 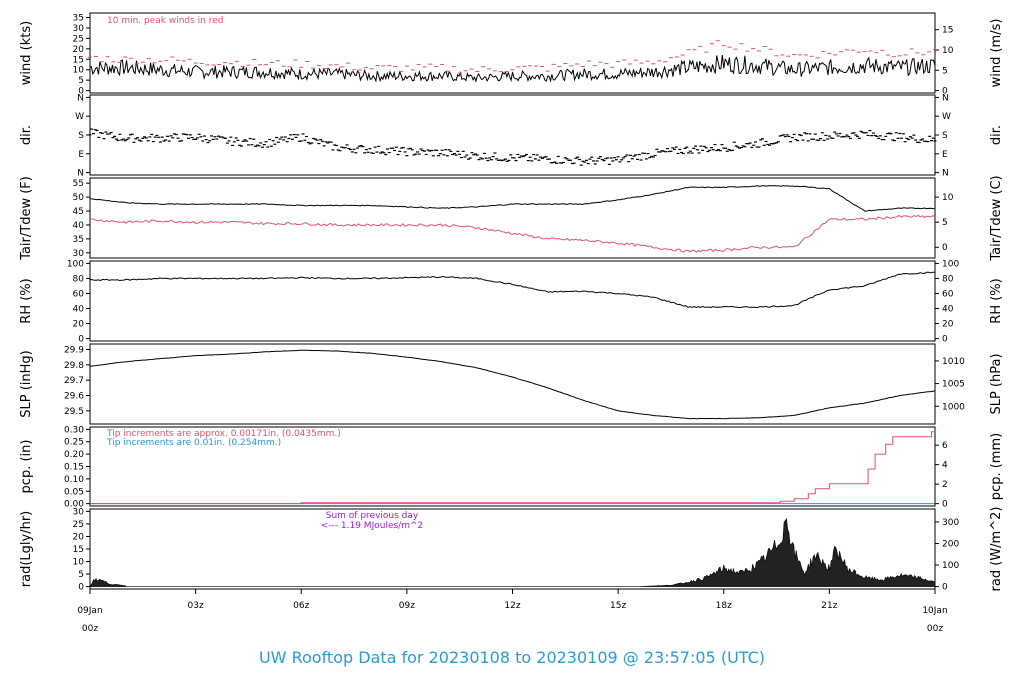 I want to click on temperature-left-tick-label: 35, so click(x=78, y=240).